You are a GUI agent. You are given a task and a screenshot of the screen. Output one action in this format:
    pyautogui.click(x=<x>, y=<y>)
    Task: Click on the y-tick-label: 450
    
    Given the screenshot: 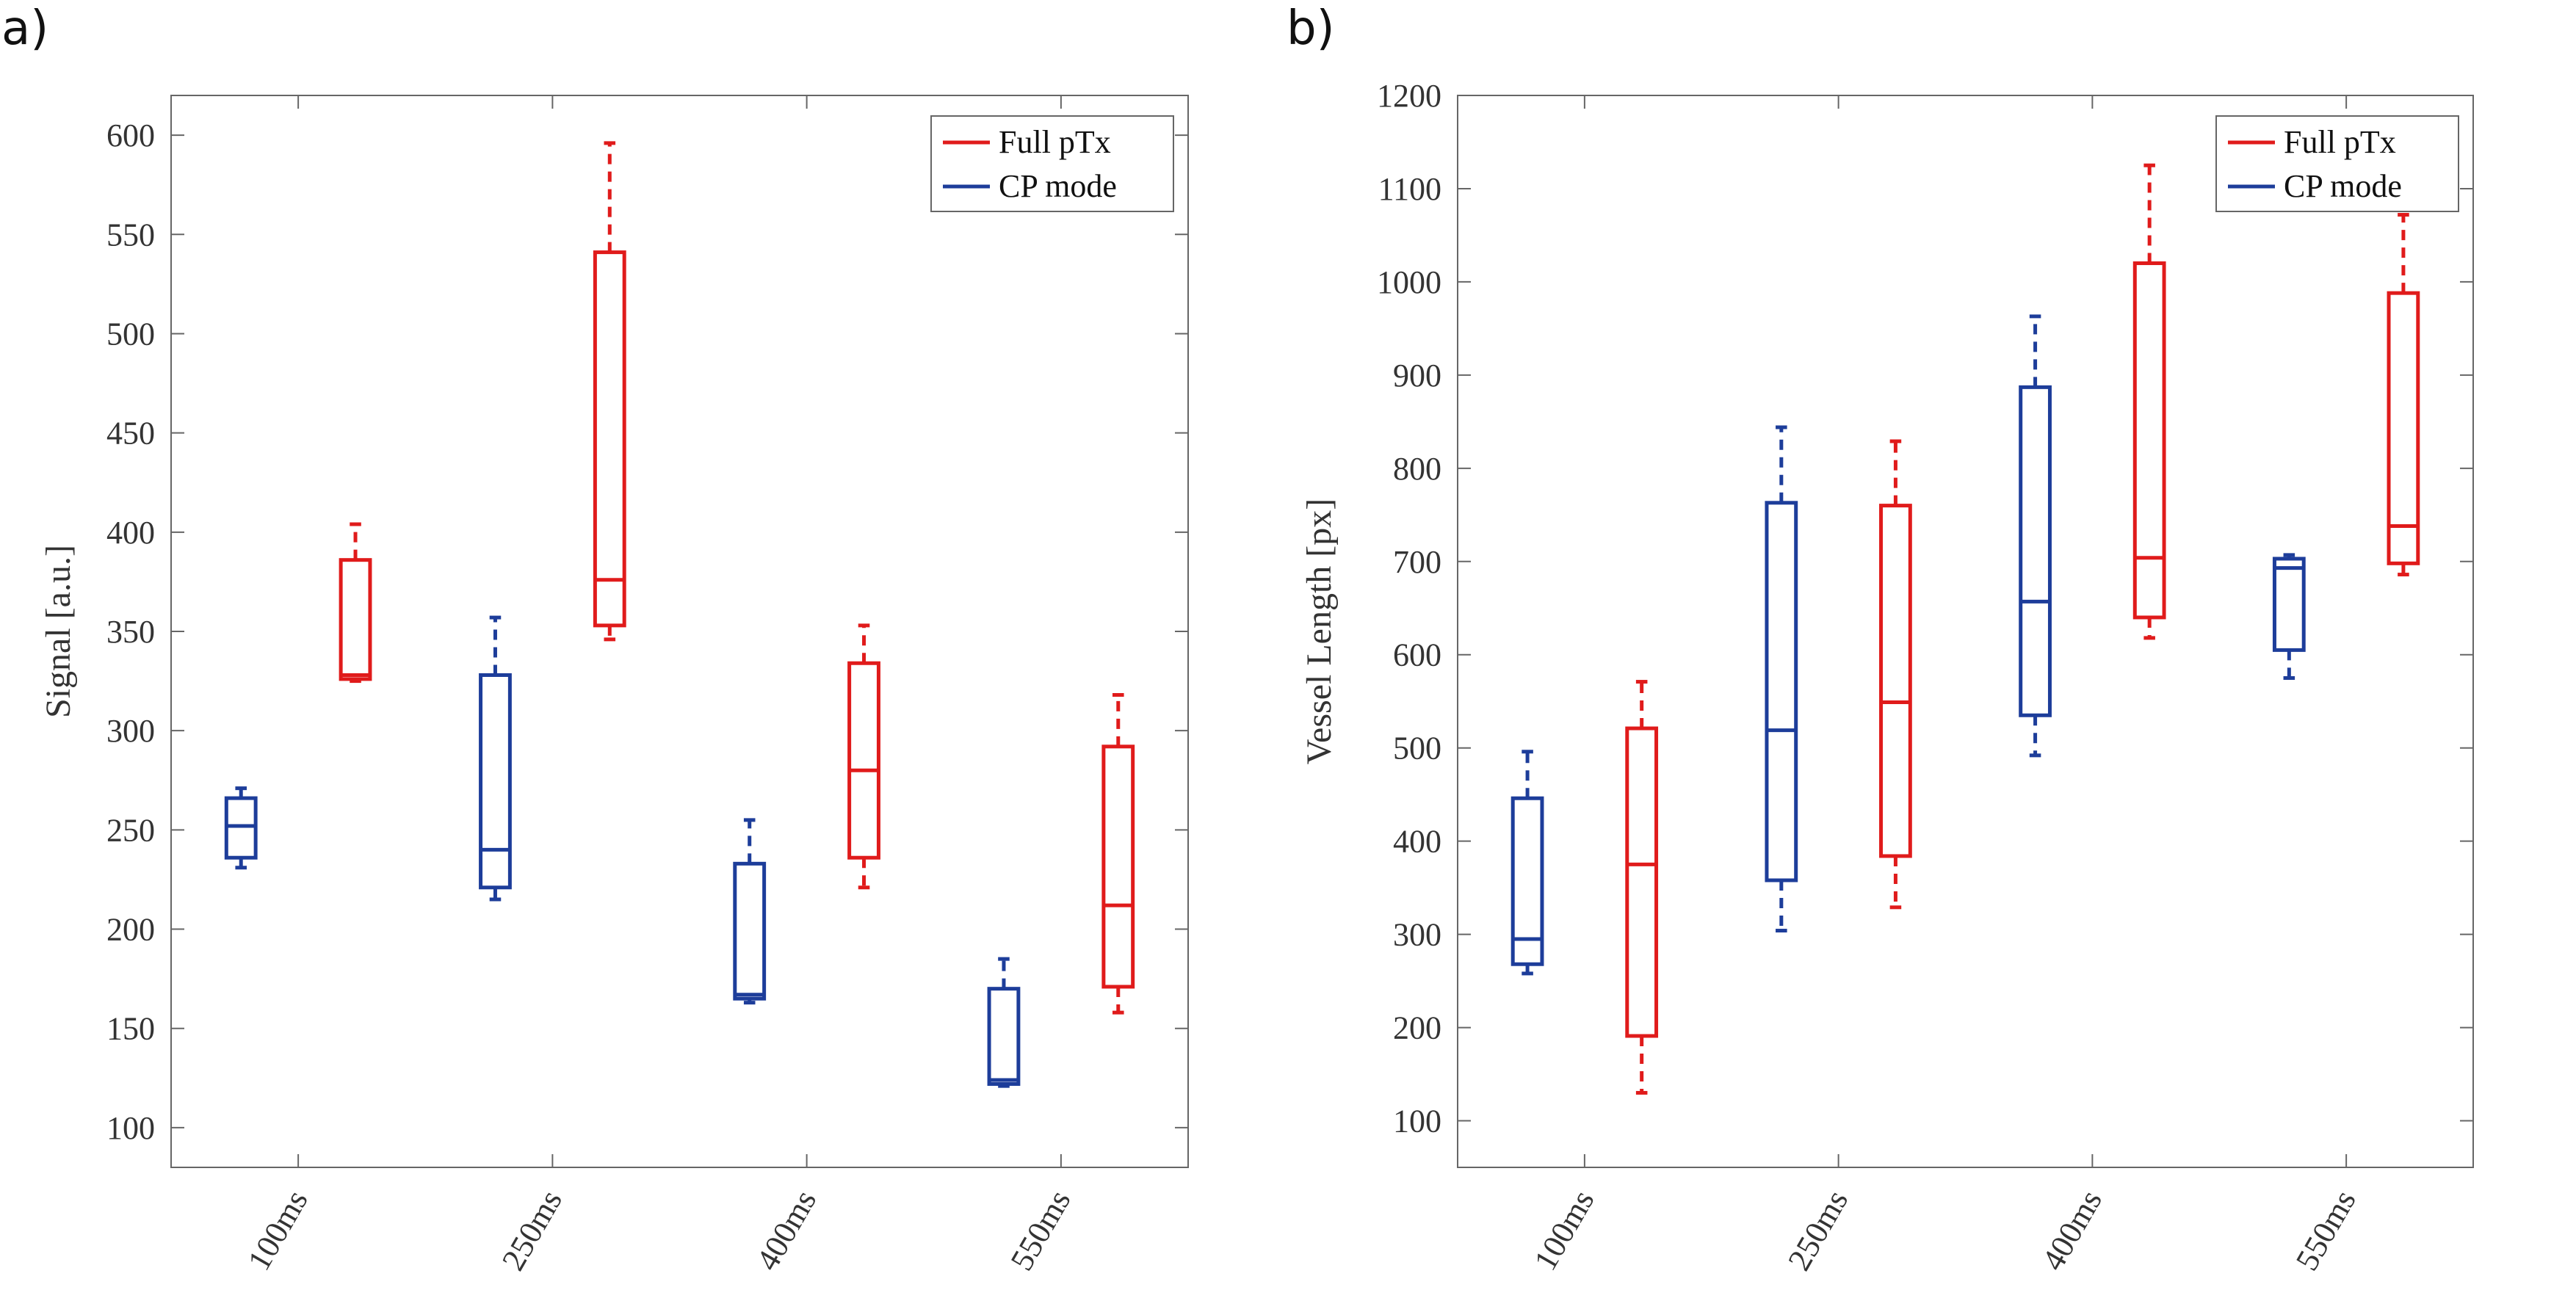 What is the action you would take?
    pyautogui.click(x=130, y=434)
    